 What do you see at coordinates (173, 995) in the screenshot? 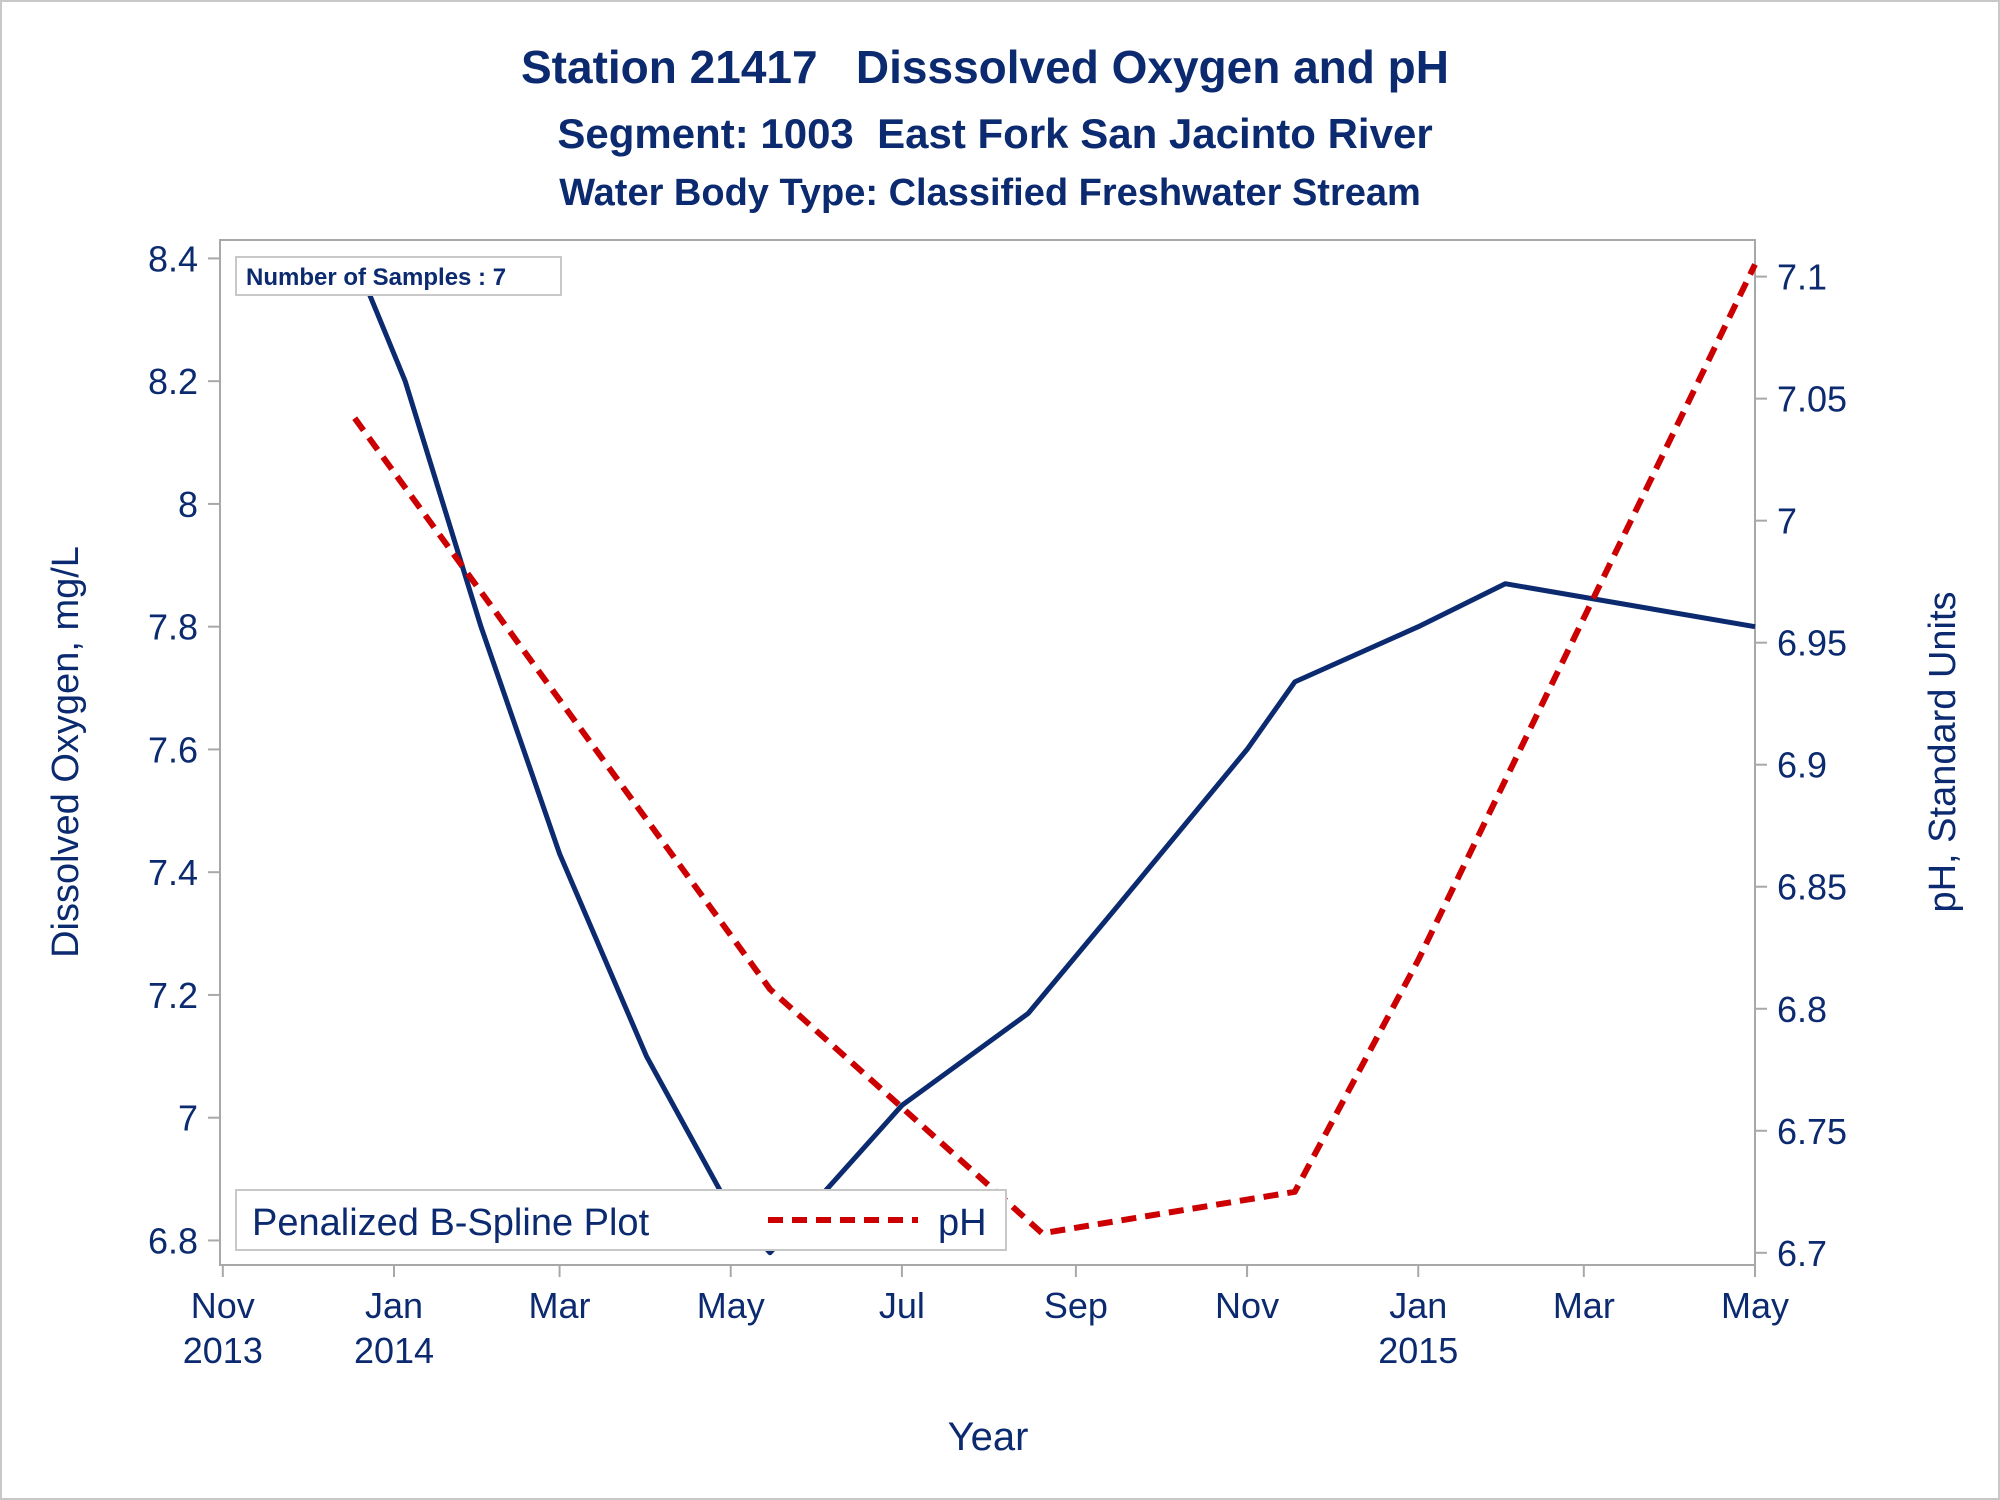
I see `y-left-tick-label: 7.2` at bounding box center [173, 995].